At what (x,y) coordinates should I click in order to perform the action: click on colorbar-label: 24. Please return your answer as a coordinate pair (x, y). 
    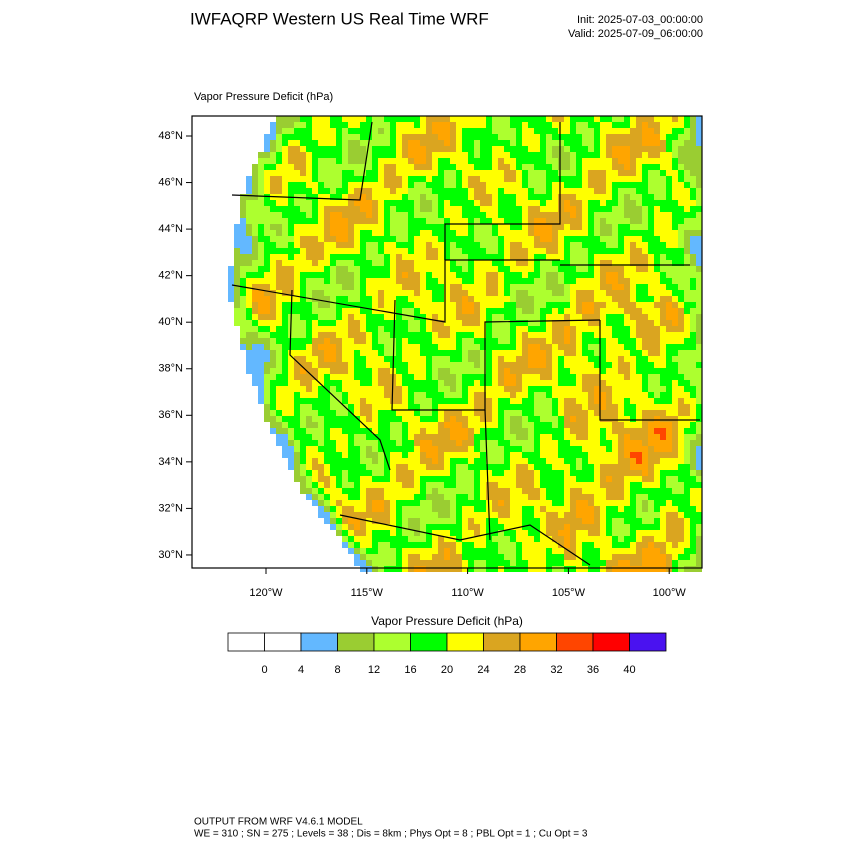
    Looking at the image, I should click on (483, 670).